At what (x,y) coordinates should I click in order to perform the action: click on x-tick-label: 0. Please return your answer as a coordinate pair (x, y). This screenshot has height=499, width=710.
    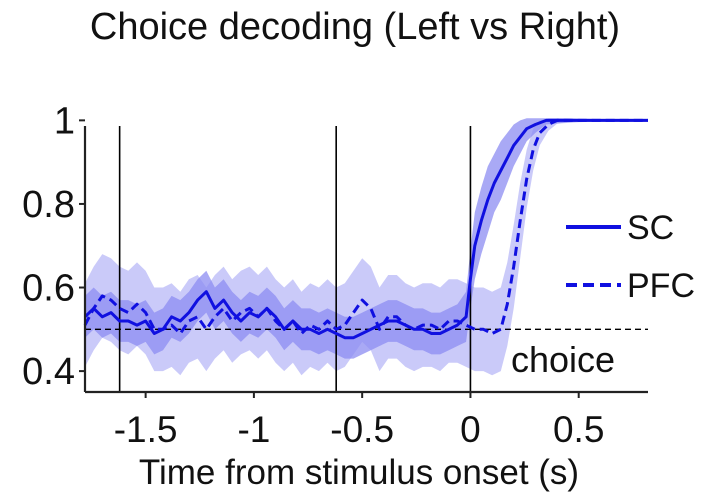
    Looking at the image, I should click on (470, 429).